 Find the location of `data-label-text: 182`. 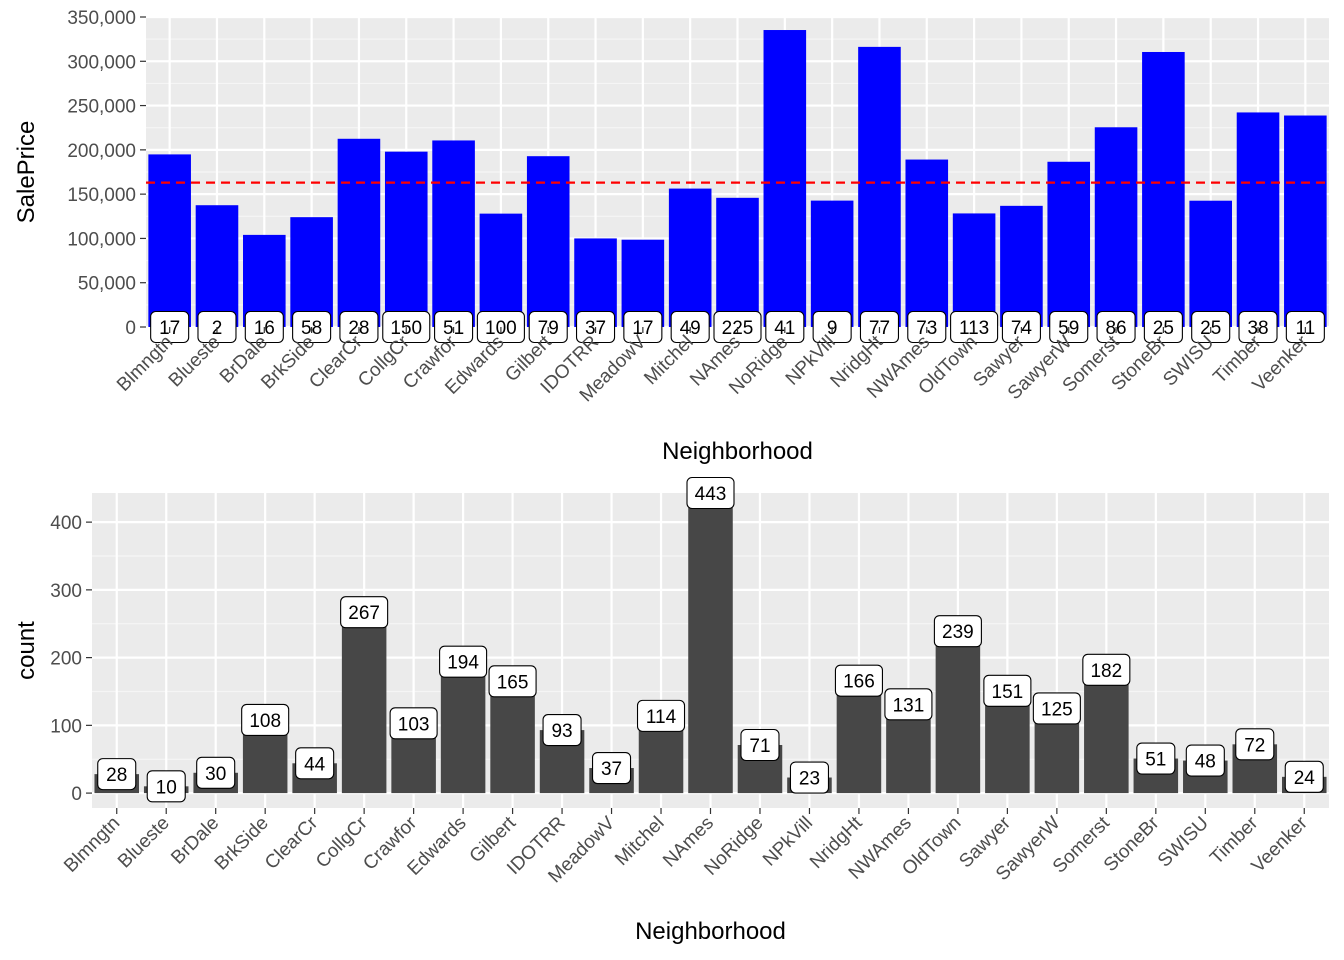

data-label-text: 182 is located at coordinates (1106, 671).